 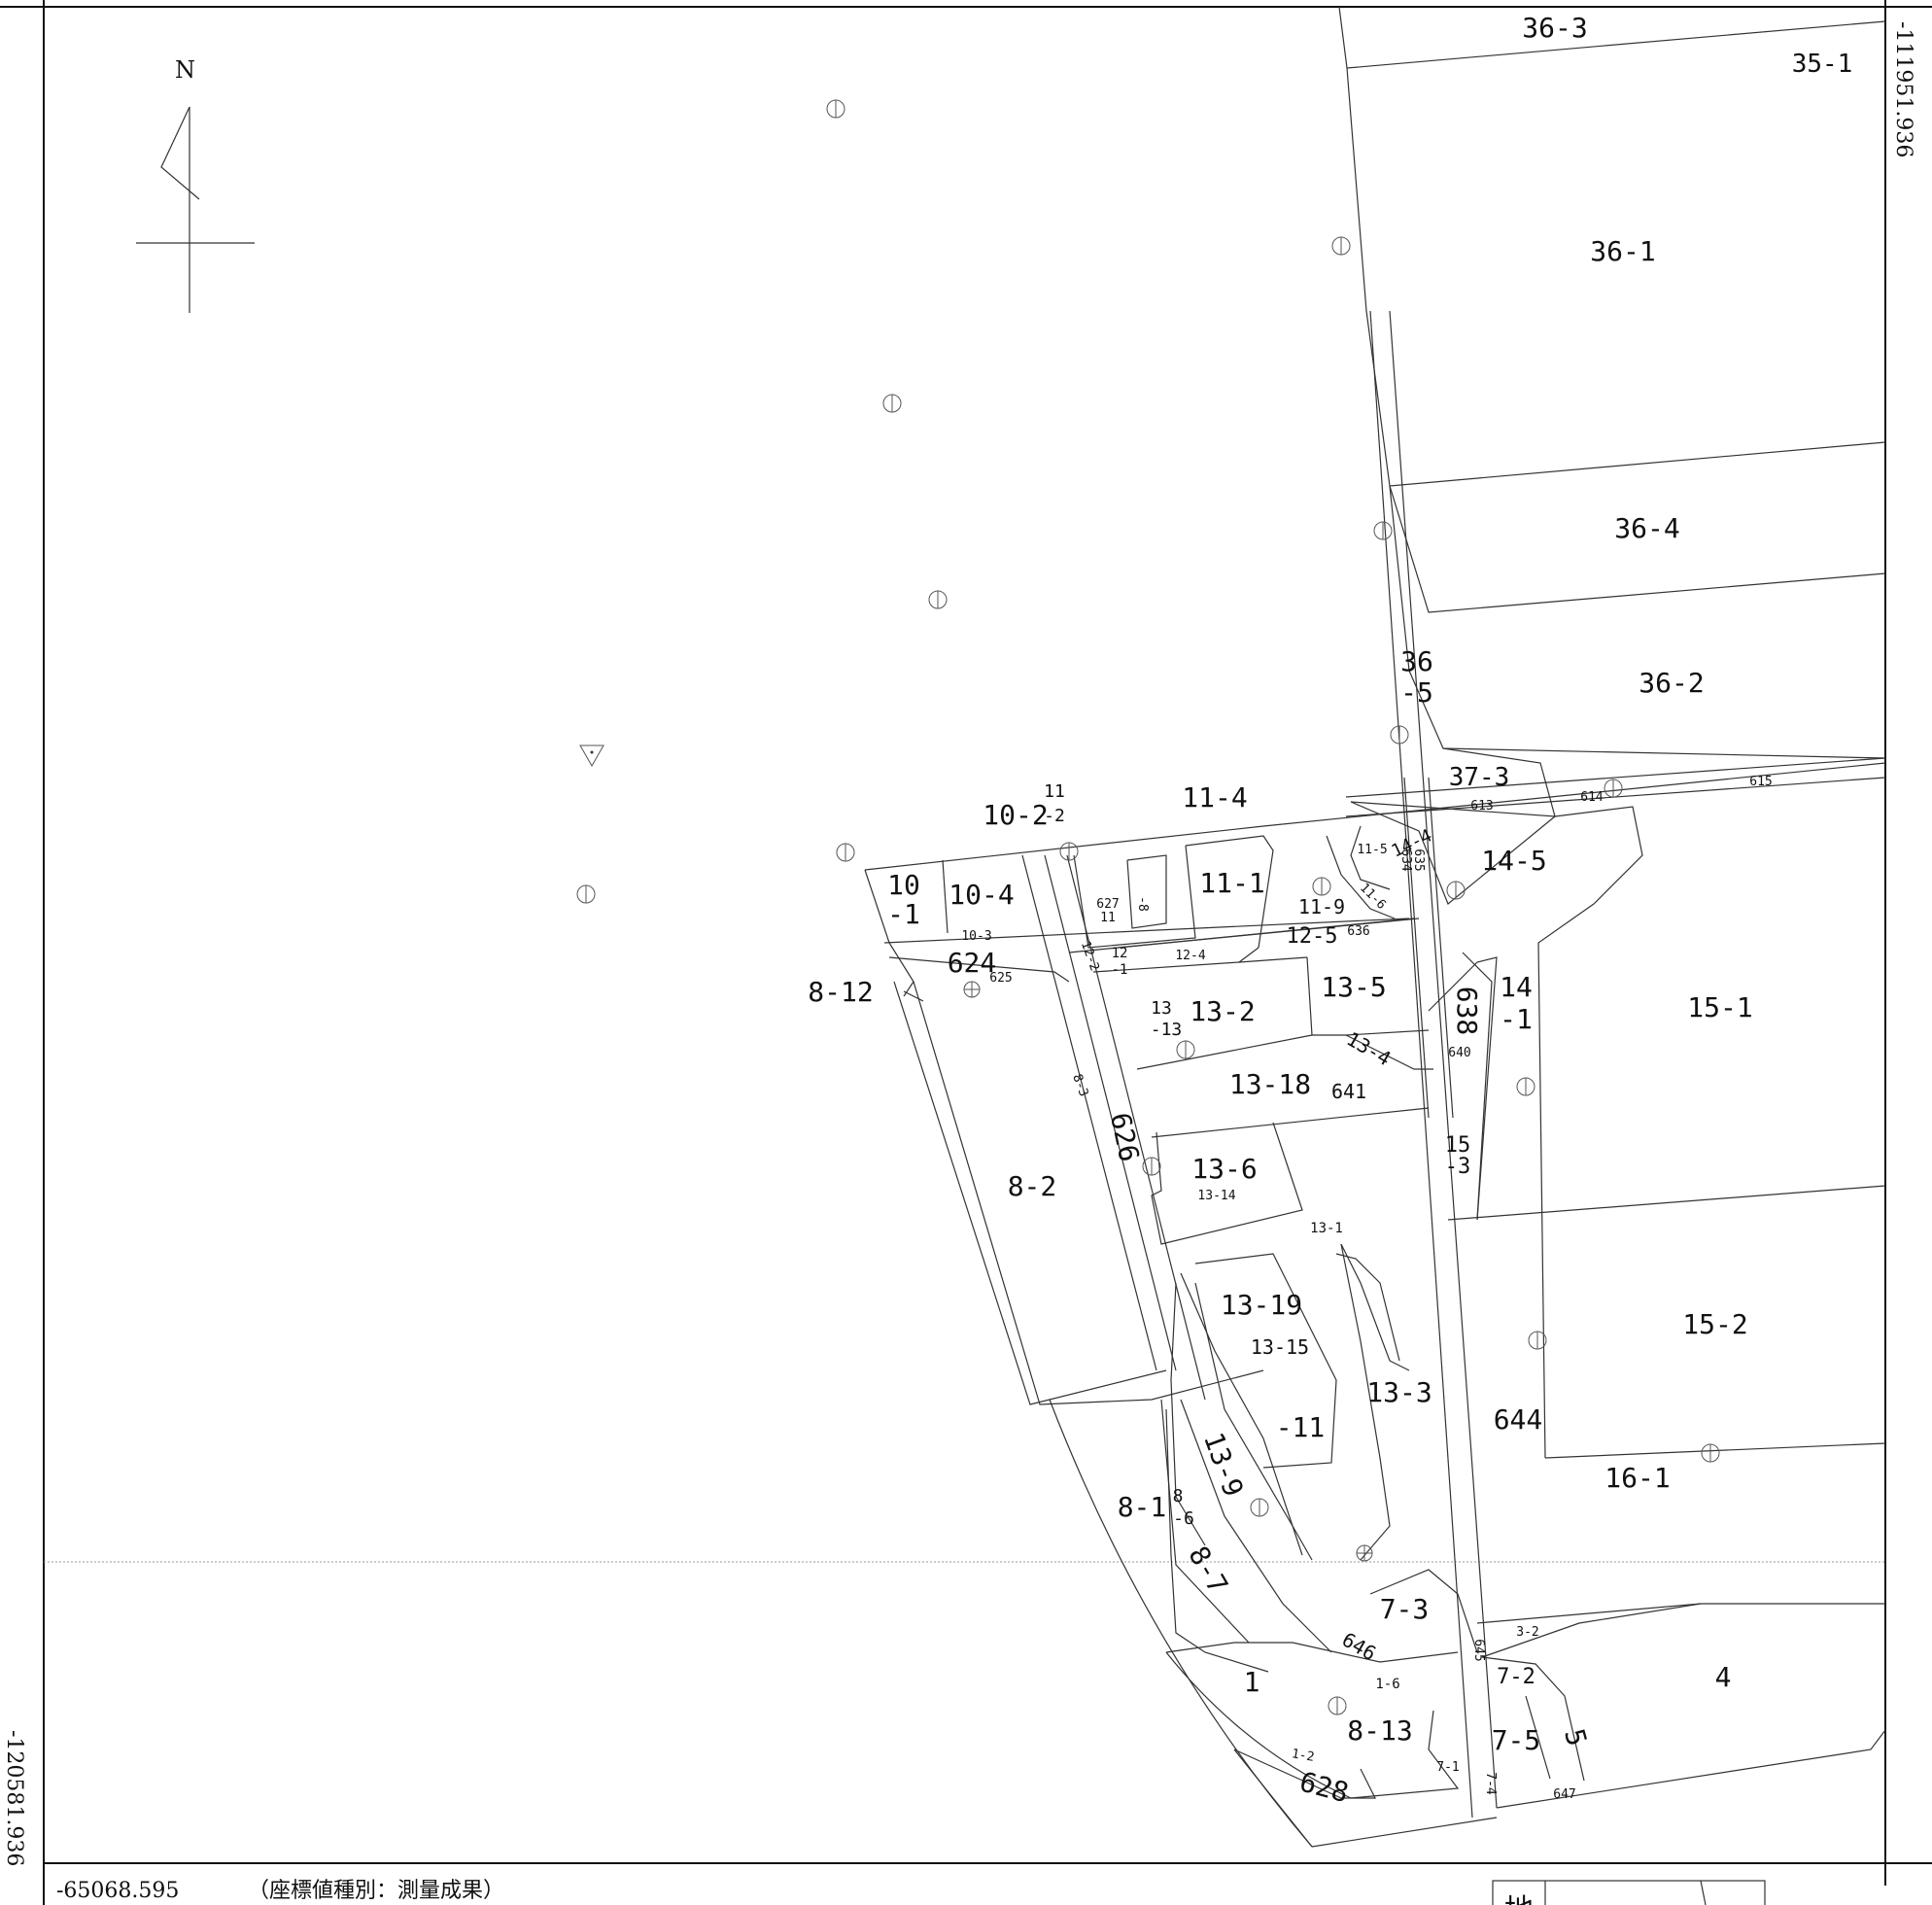 What do you see at coordinates (1554, 28) in the screenshot?
I see `parcel-label: 36-3` at bounding box center [1554, 28].